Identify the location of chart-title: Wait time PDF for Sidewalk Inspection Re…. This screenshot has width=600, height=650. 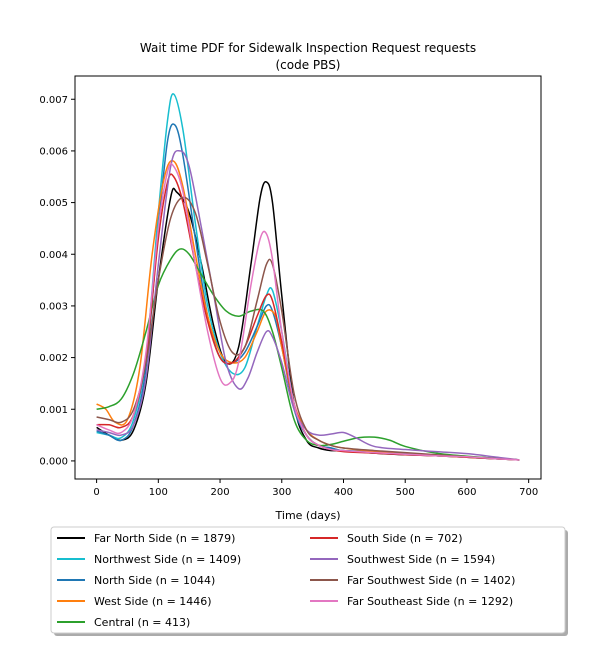
(308, 48).